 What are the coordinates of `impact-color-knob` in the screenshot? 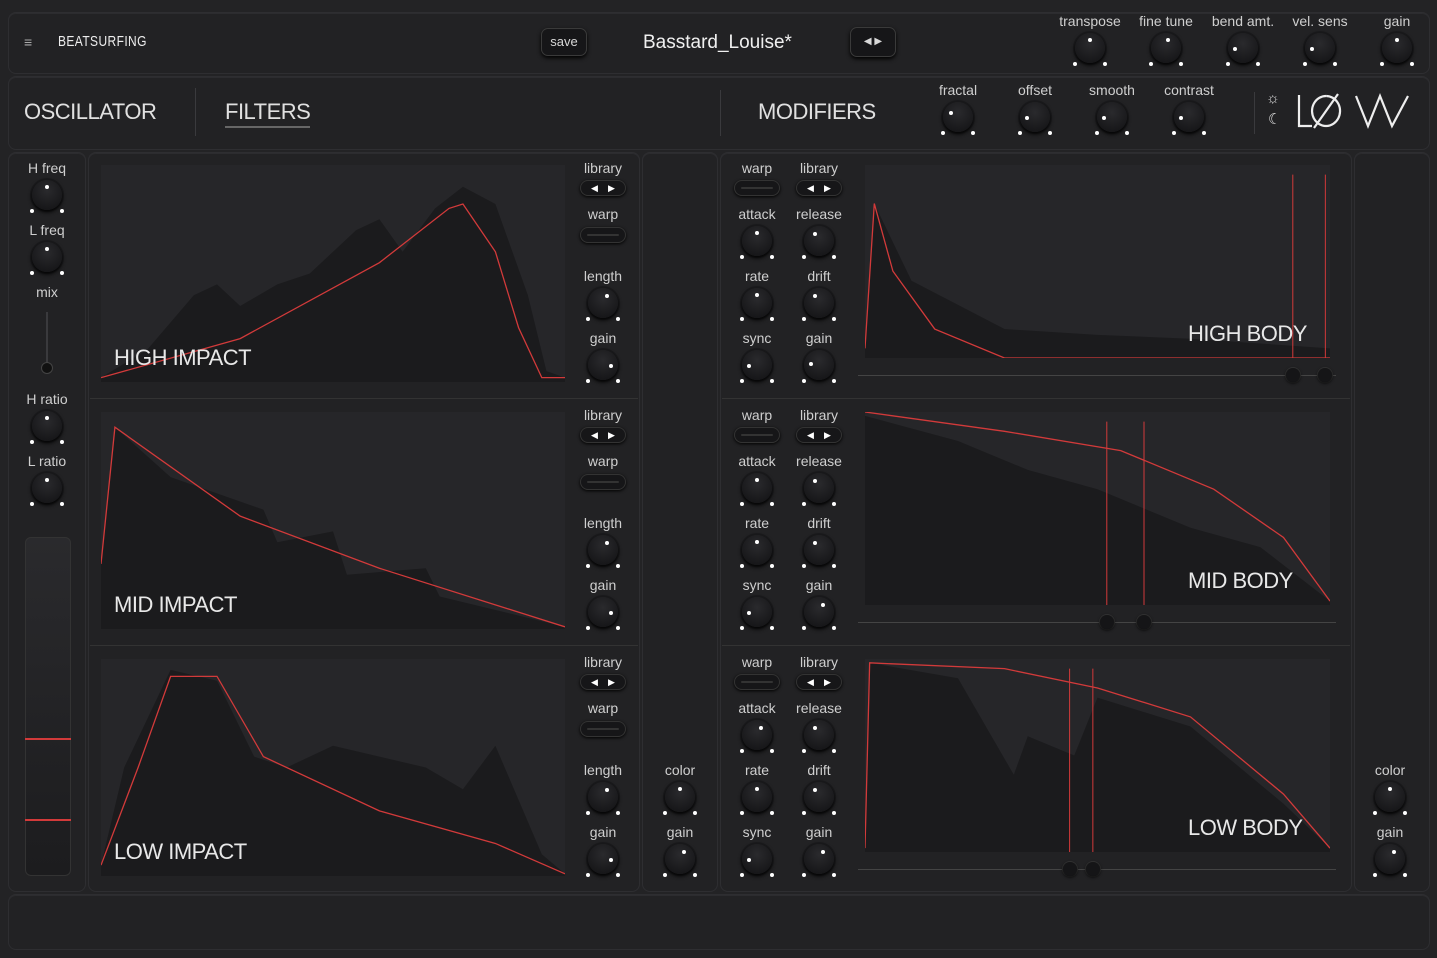 It's located at (680, 798).